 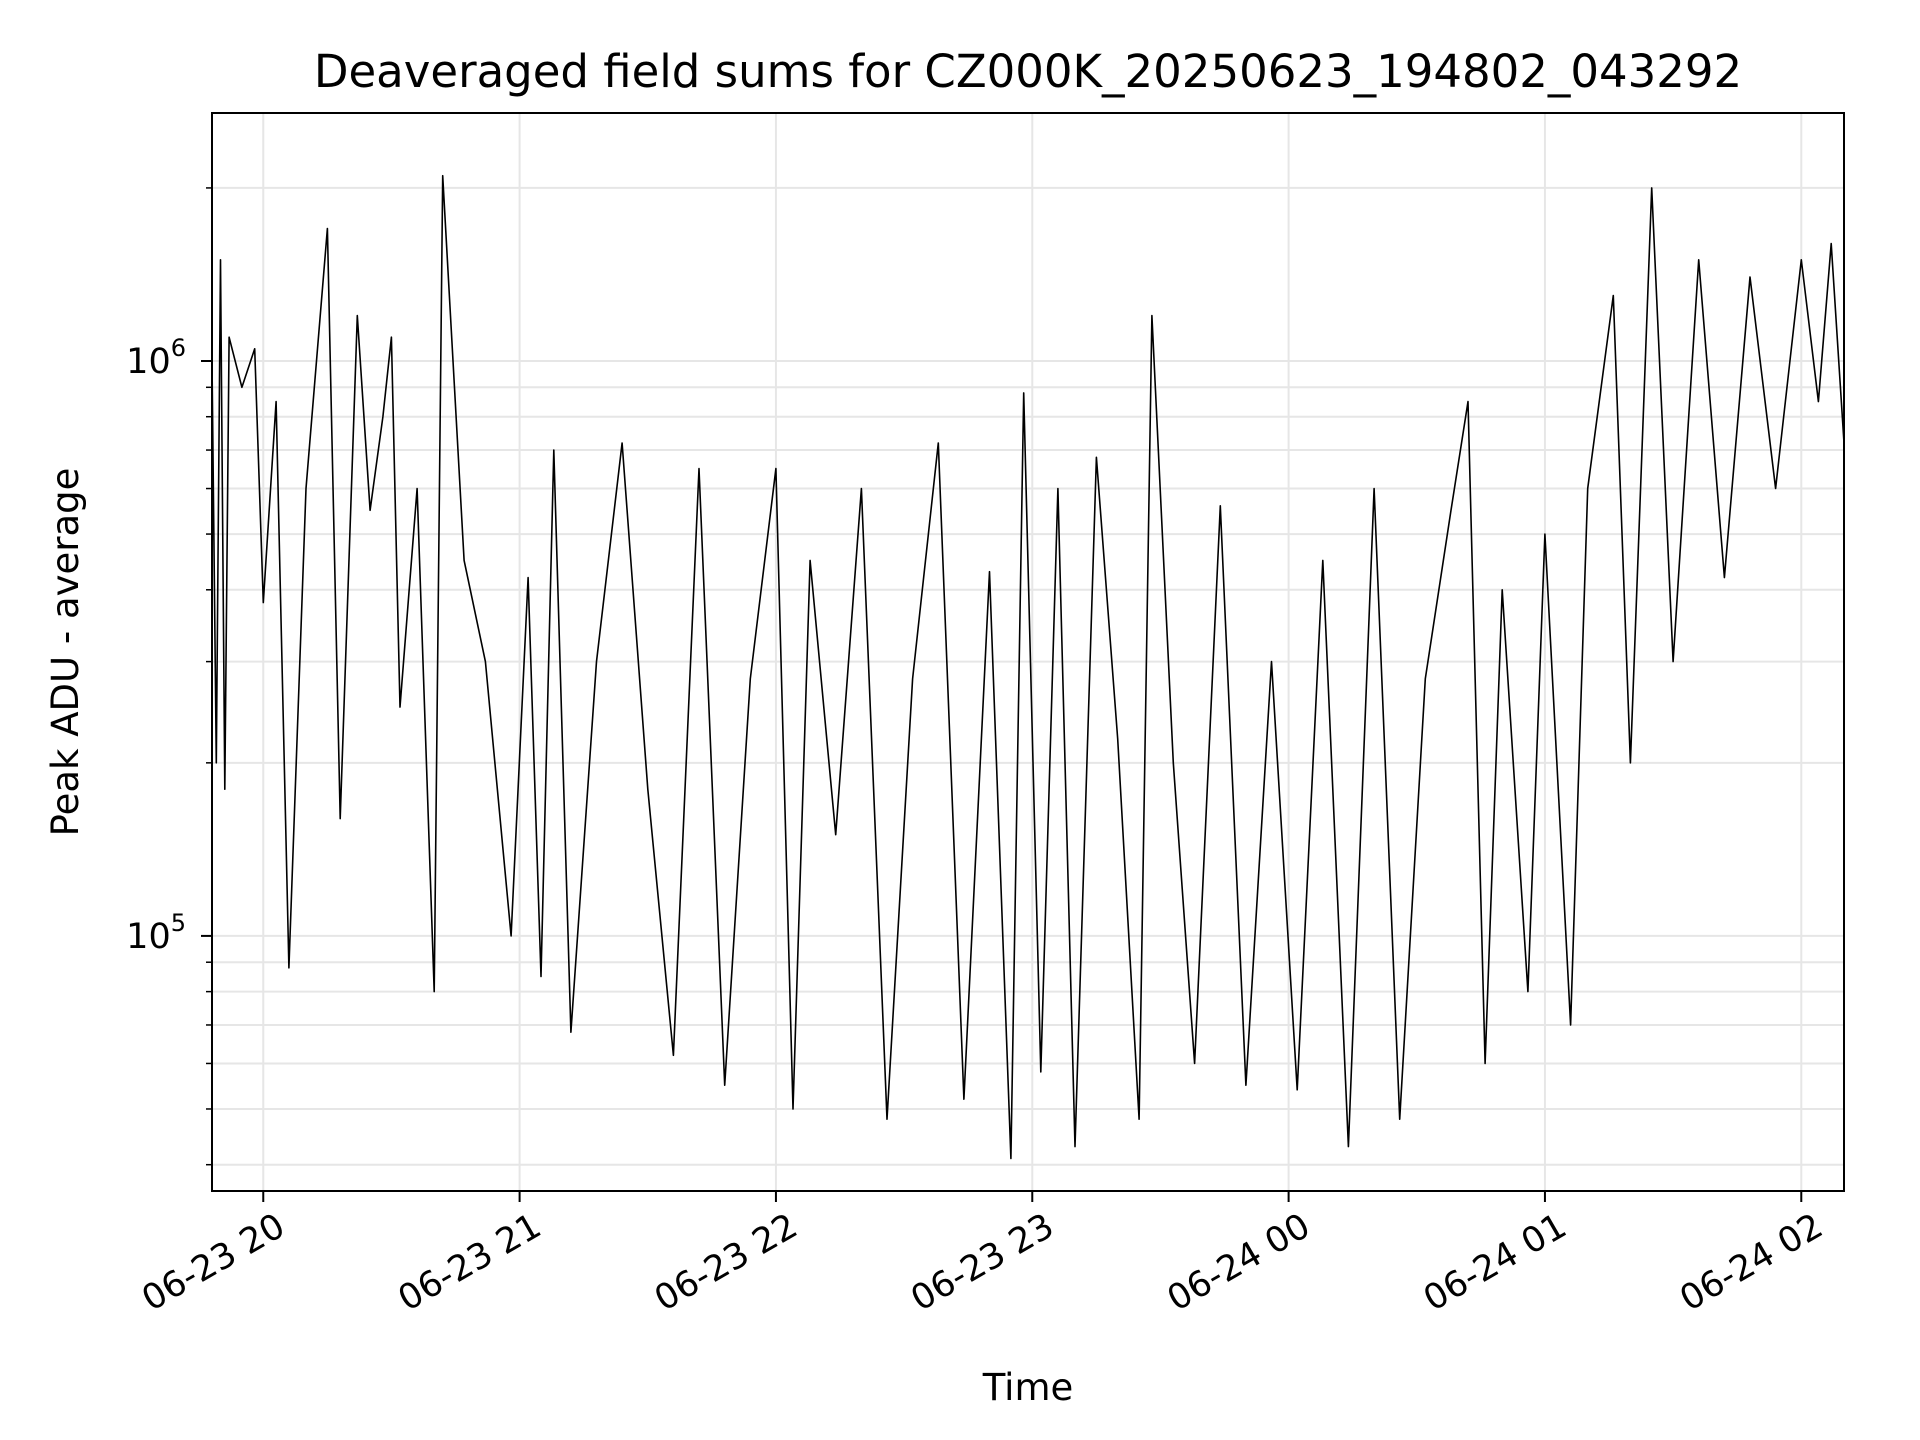 I want to click on x-axis-label: Time, so click(x=1028, y=1387).